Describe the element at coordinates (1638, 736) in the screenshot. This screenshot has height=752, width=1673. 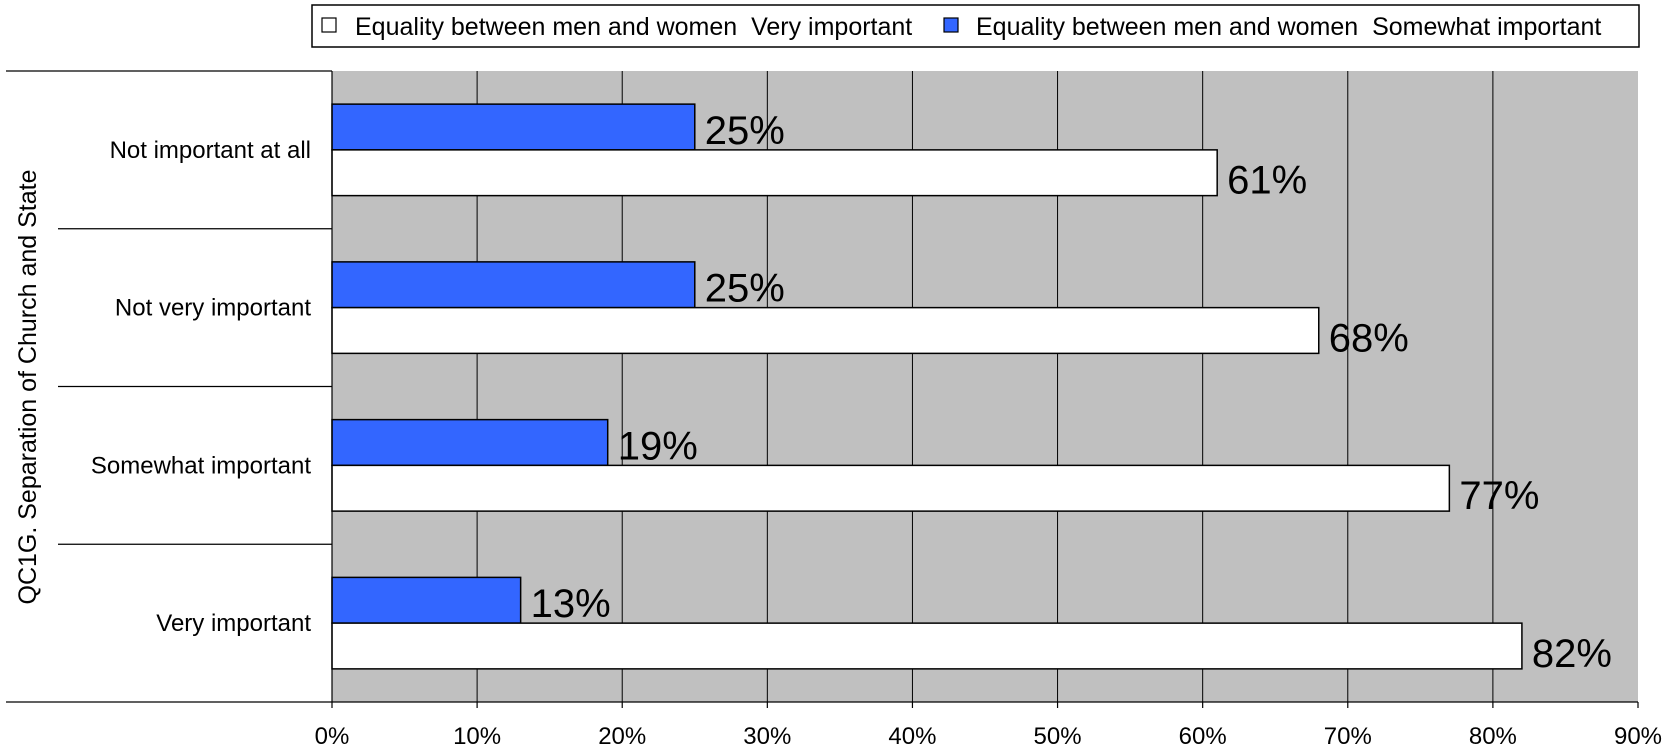
I see `x-tick-label: 90%` at that location.